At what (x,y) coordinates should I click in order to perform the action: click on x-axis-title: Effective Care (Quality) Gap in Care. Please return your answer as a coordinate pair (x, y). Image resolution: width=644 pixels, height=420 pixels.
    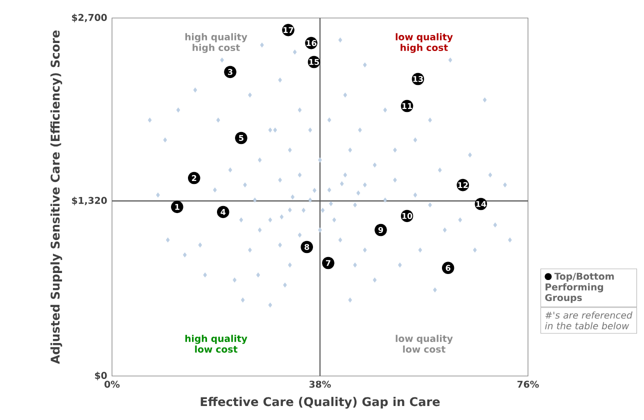
    Looking at the image, I should click on (320, 402).